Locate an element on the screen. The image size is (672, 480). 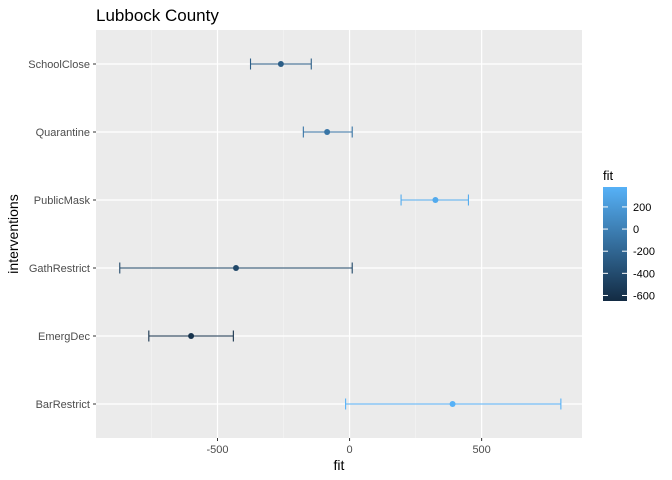
errorbar-quarantine is located at coordinates (327, 132).